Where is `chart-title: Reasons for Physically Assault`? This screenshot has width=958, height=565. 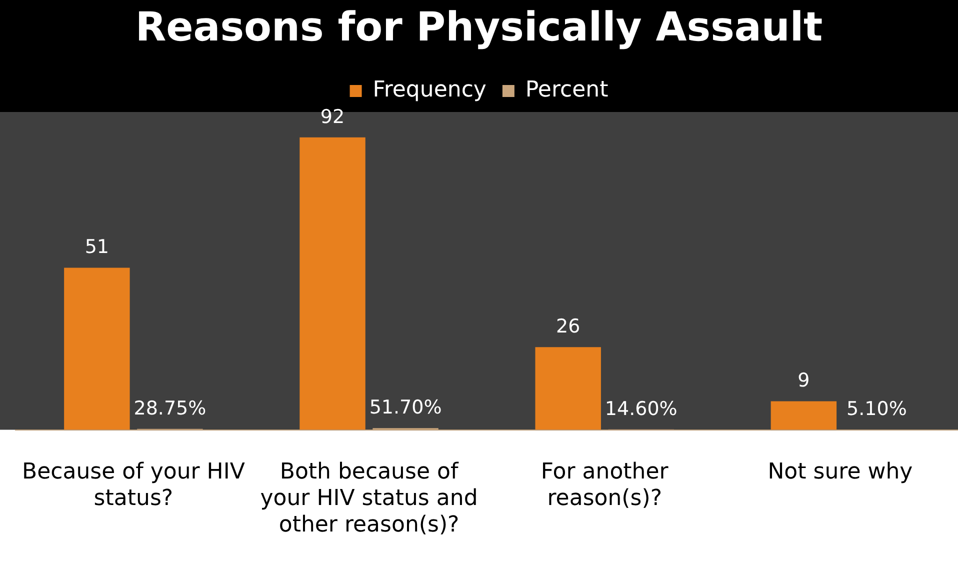 chart-title: Reasons for Physically Assault is located at coordinates (479, 27).